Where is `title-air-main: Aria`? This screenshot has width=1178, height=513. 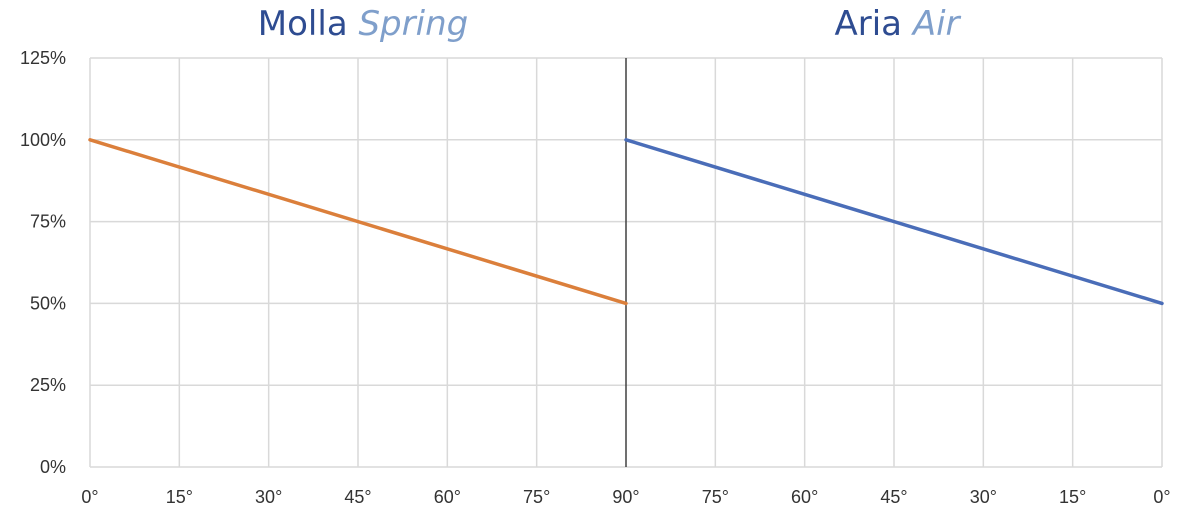 title-air-main: Aria is located at coordinates (868, 24).